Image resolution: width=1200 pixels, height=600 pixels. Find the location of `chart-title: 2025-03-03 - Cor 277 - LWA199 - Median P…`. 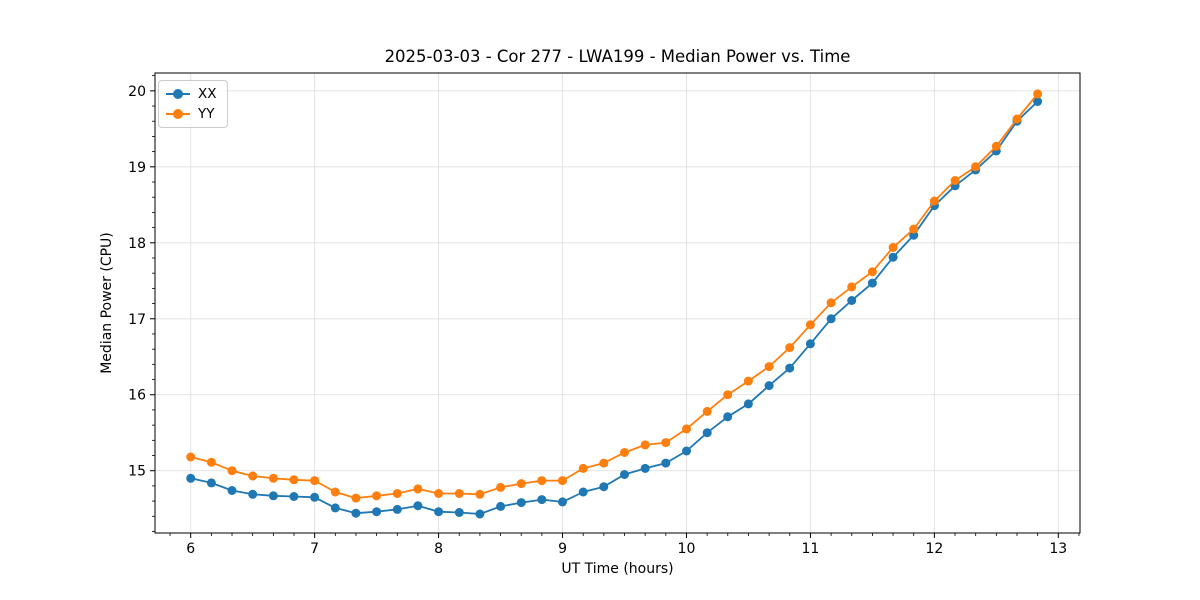

chart-title: 2025-03-03 - Cor 277 - LWA199 - Median P… is located at coordinates (617, 56).